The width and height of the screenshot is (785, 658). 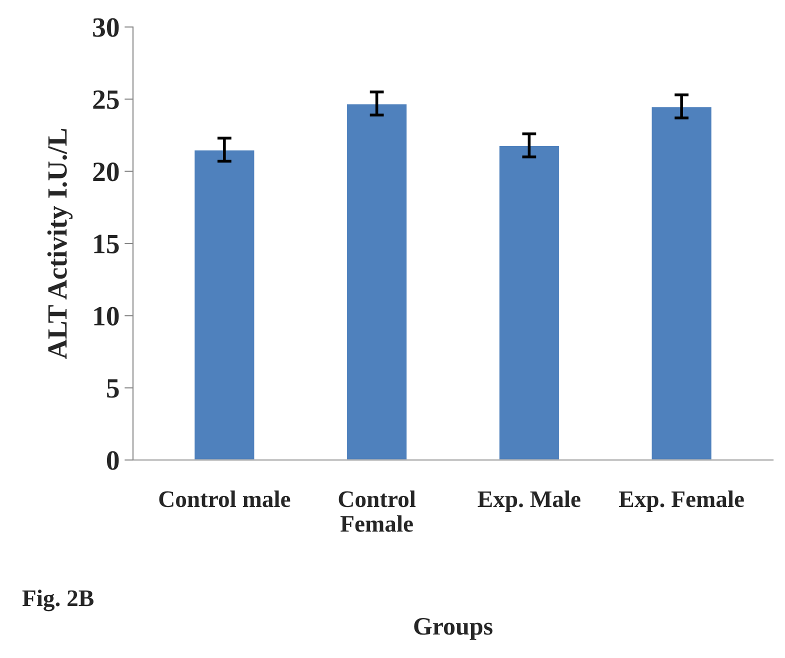 I want to click on y-tick-label: 0, so click(x=112, y=460).